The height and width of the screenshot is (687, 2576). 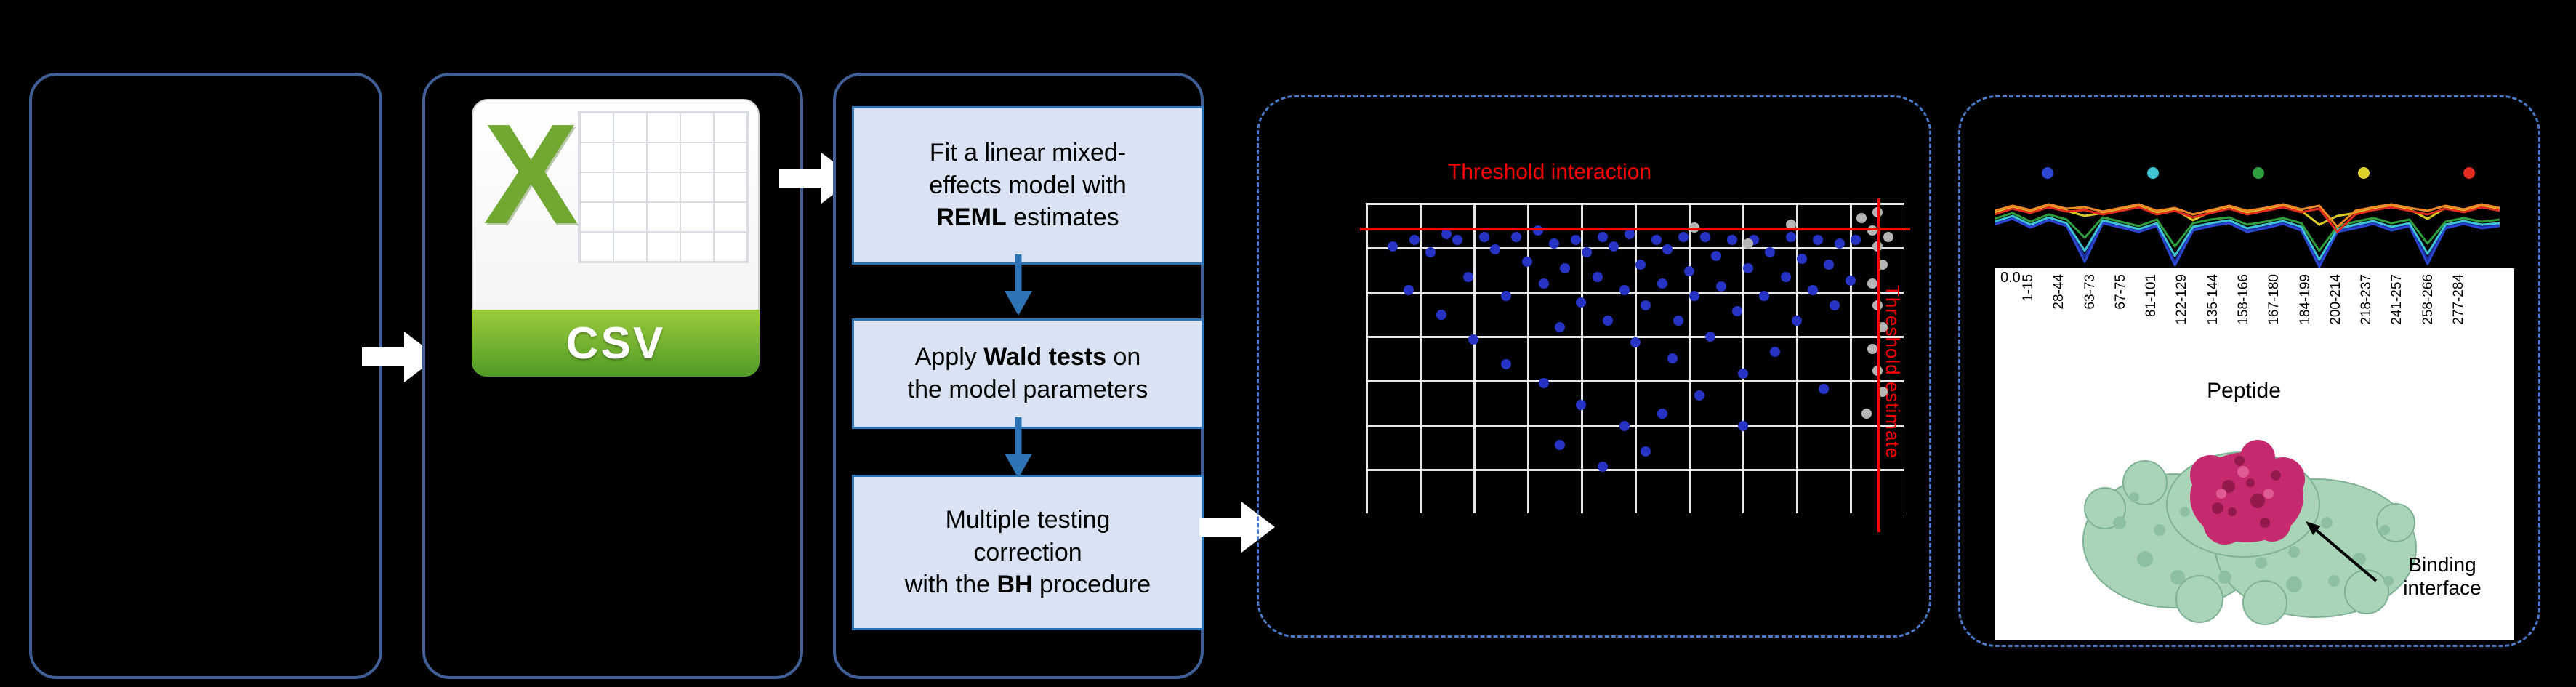 What do you see at coordinates (2010, 278) in the screenshot?
I see `y-tick-label: 0.0` at bounding box center [2010, 278].